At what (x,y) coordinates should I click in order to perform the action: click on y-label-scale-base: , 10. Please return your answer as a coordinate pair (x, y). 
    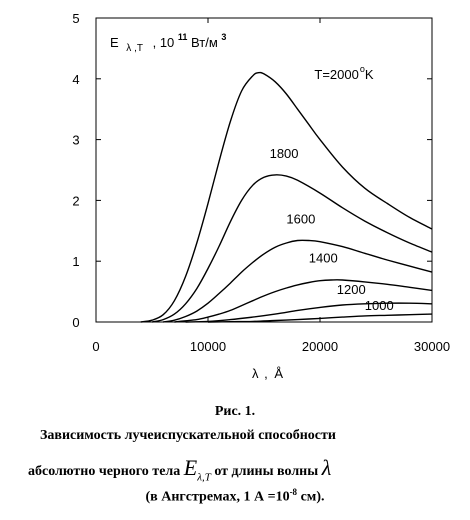
    Looking at the image, I should click on (164, 42).